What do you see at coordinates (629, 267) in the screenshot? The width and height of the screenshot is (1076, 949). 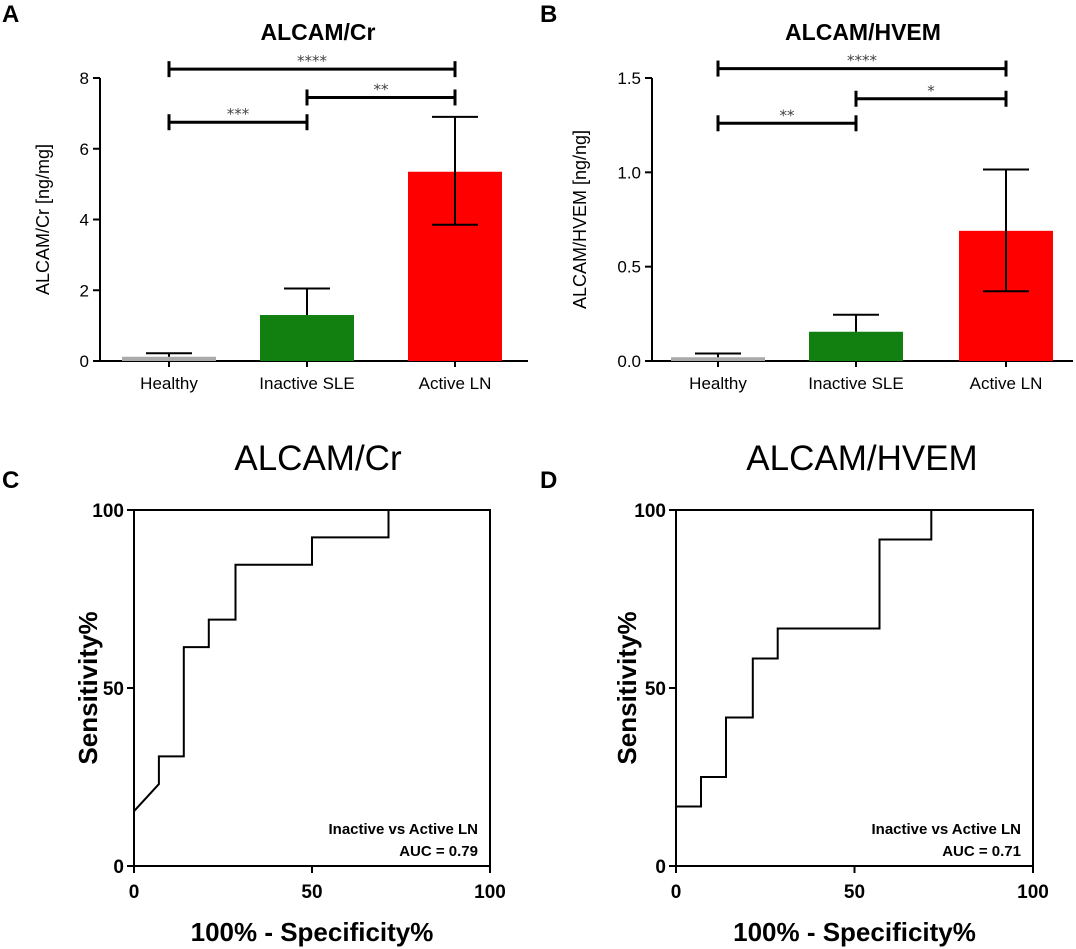 I see `y-tick-label: 0.5` at bounding box center [629, 267].